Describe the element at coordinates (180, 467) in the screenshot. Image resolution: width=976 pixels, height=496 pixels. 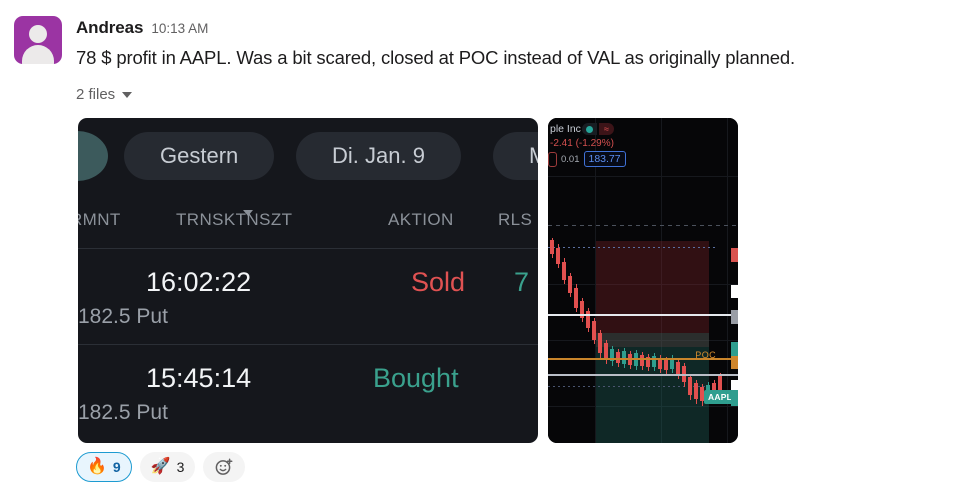
I see `reaction-count: 3` at that location.